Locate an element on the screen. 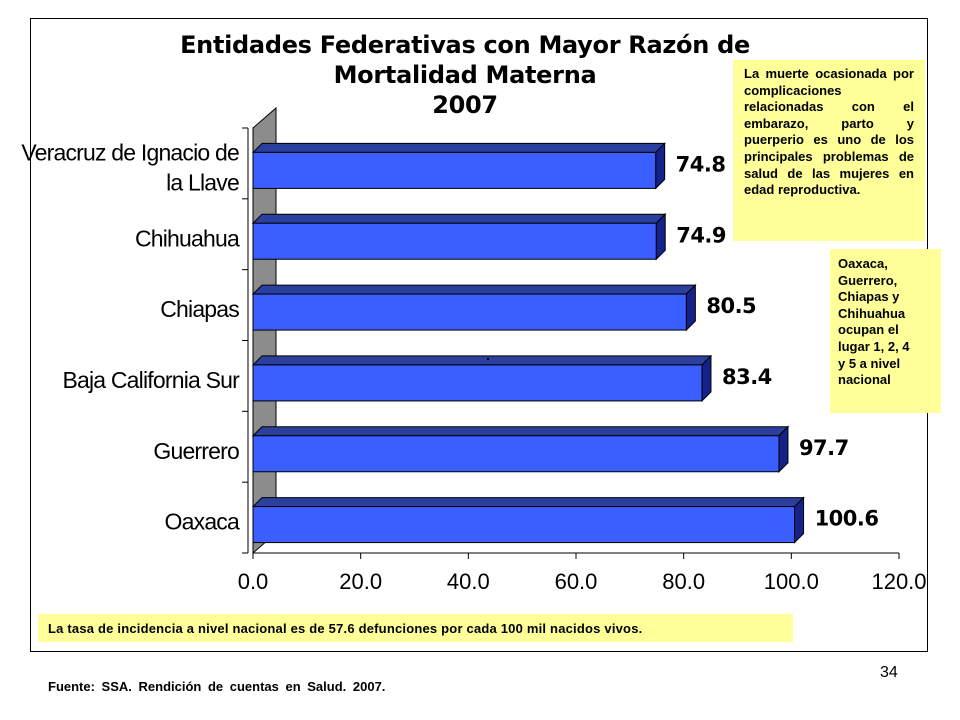 The image size is (960, 720). category-label: Chiapas is located at coordinates (199, 309).